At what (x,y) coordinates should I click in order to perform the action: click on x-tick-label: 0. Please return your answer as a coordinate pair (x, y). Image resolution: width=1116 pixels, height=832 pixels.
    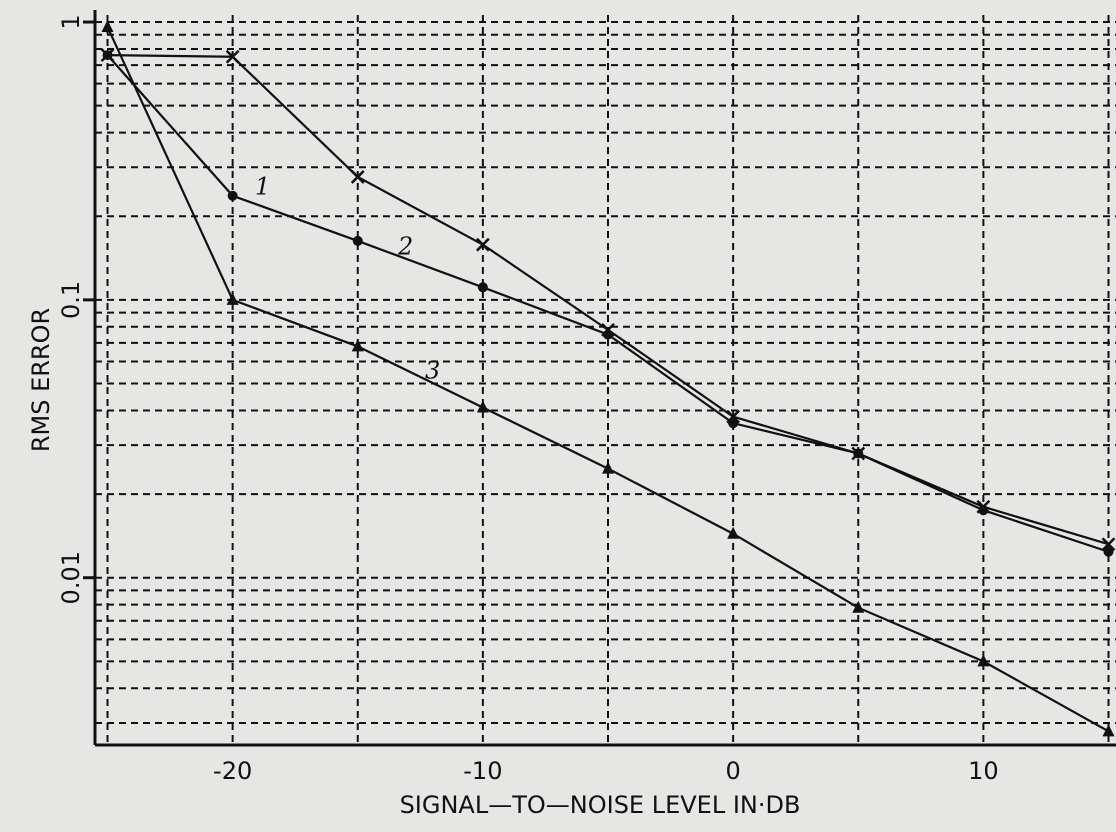
    Looking at the image, I should click on (732, 771).